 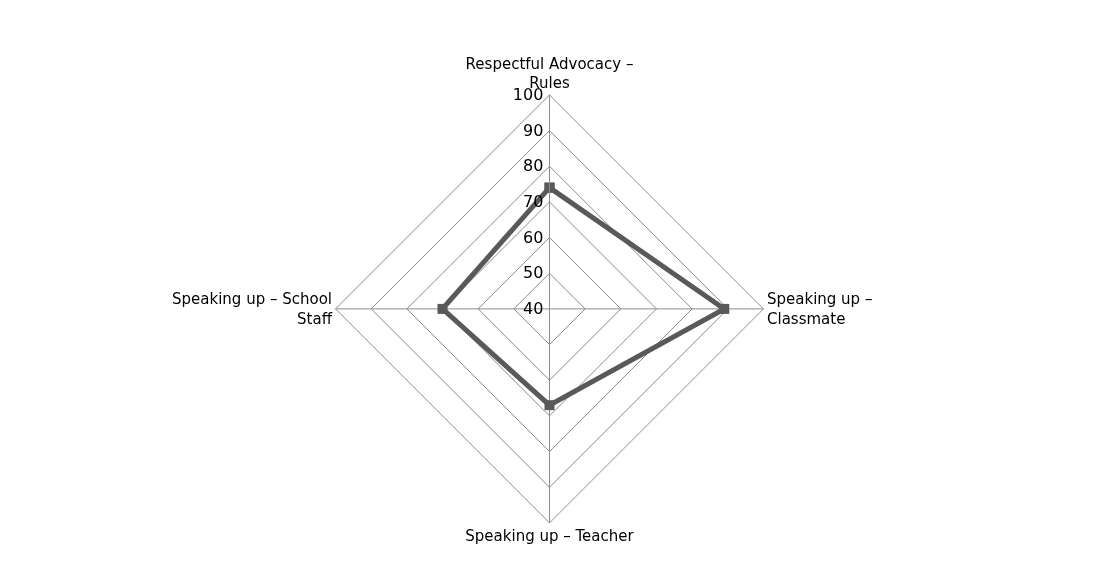 I want to click on y-tick-label: 50, so click(x=533, y=273).